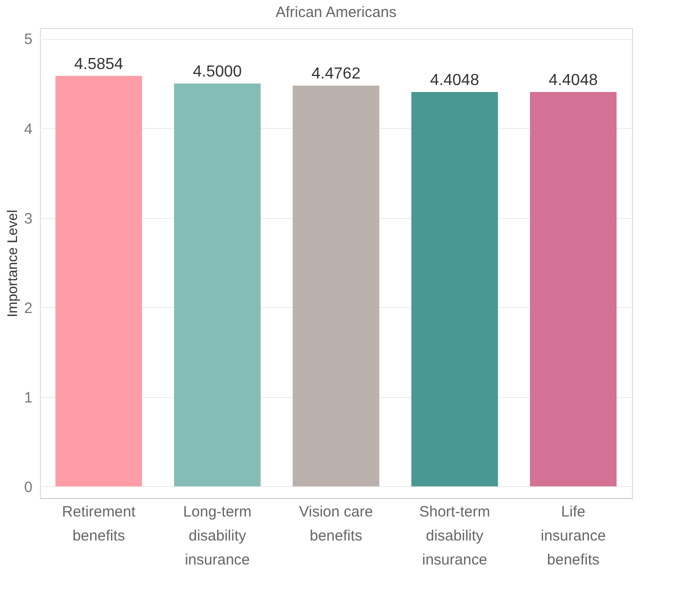 The height and width of the screenshot is (606, 680). What do you see at coordinates (99, 64) in the screenshot?
I see `data-label: 4.5854` at bounding box center [99, 64].